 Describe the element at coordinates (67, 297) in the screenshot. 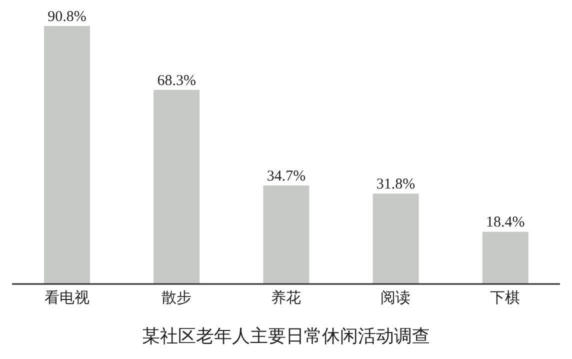

I see `x-tick-label: 看电视` at that location.